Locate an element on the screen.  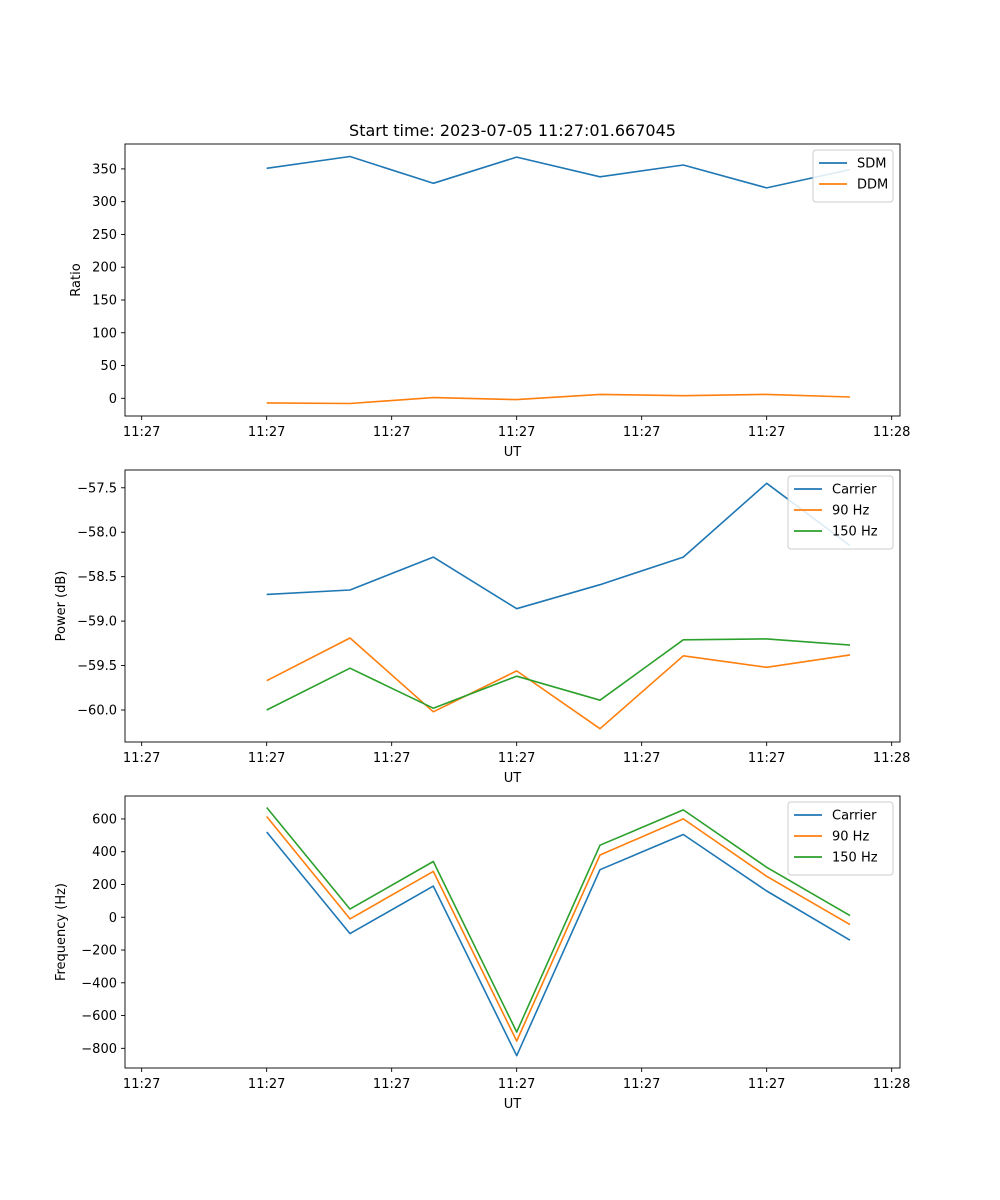
y-tick-label: −57.5 is located at coordinates (97, 488).